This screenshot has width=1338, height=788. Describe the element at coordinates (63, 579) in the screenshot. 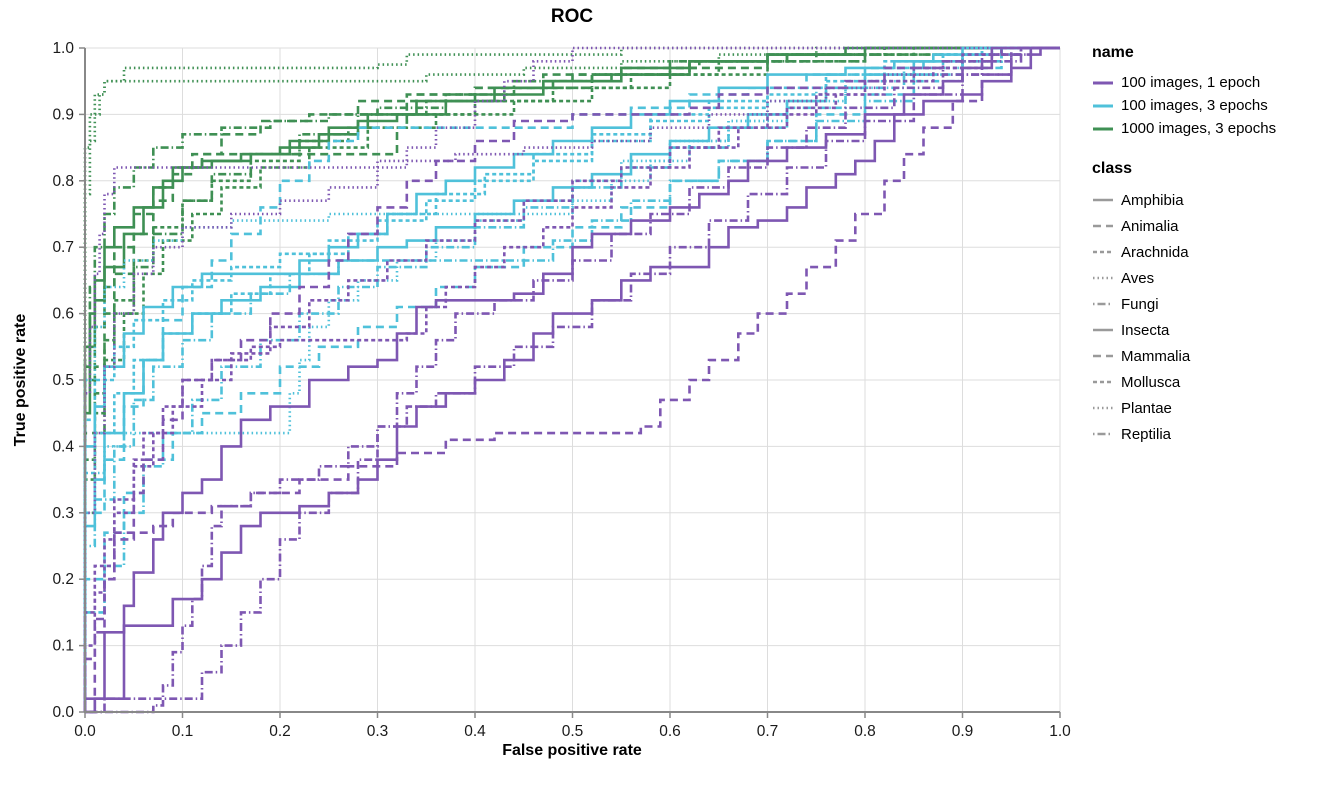

I see `y-tick-label: 0.2` at that location.